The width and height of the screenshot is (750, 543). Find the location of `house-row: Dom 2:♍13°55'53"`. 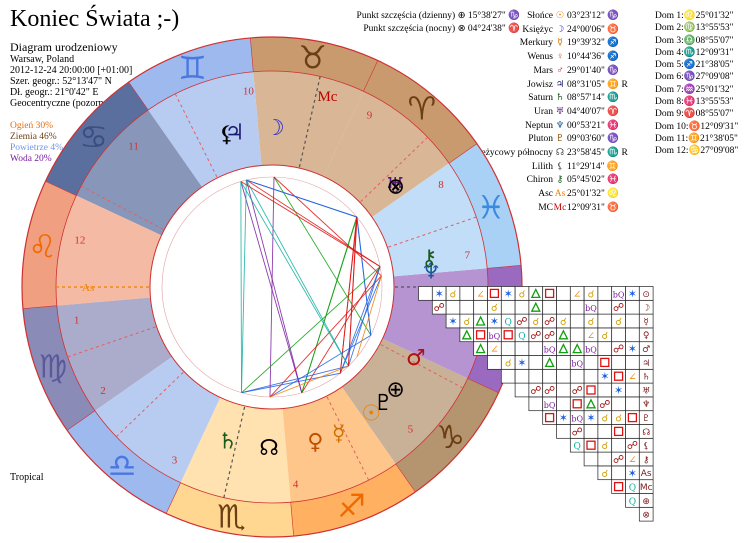

house-row: Dom 2:♍13°55'53" is located at coordinates (696, 28).